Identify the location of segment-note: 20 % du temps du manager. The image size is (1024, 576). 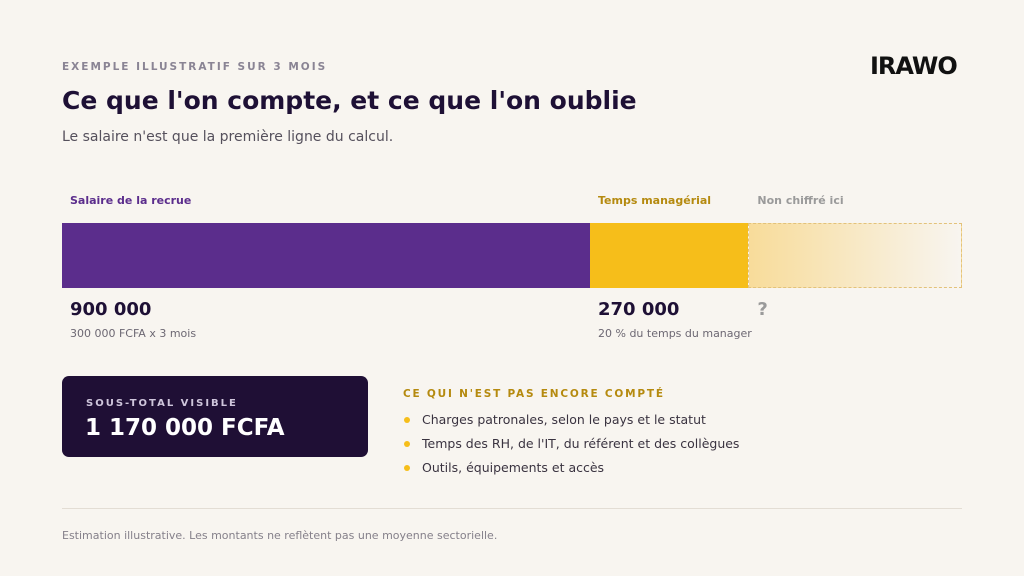
(675, 333).